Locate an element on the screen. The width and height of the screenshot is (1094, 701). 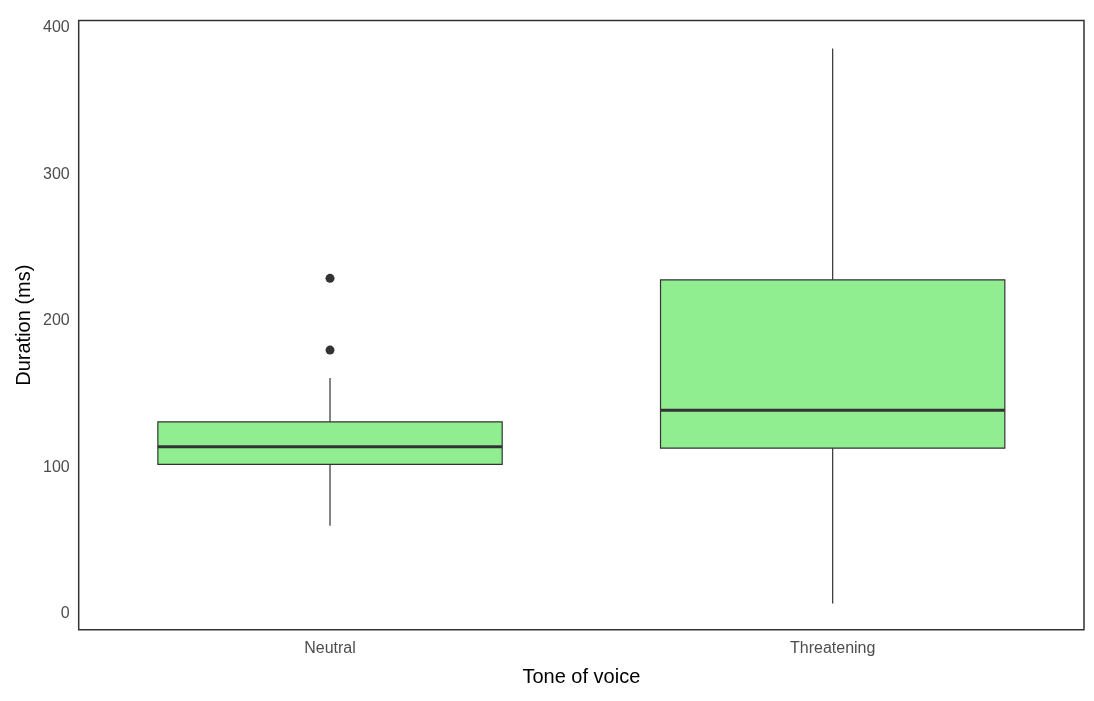
y-tick-label: 200 is located at coordinates (56, 320).